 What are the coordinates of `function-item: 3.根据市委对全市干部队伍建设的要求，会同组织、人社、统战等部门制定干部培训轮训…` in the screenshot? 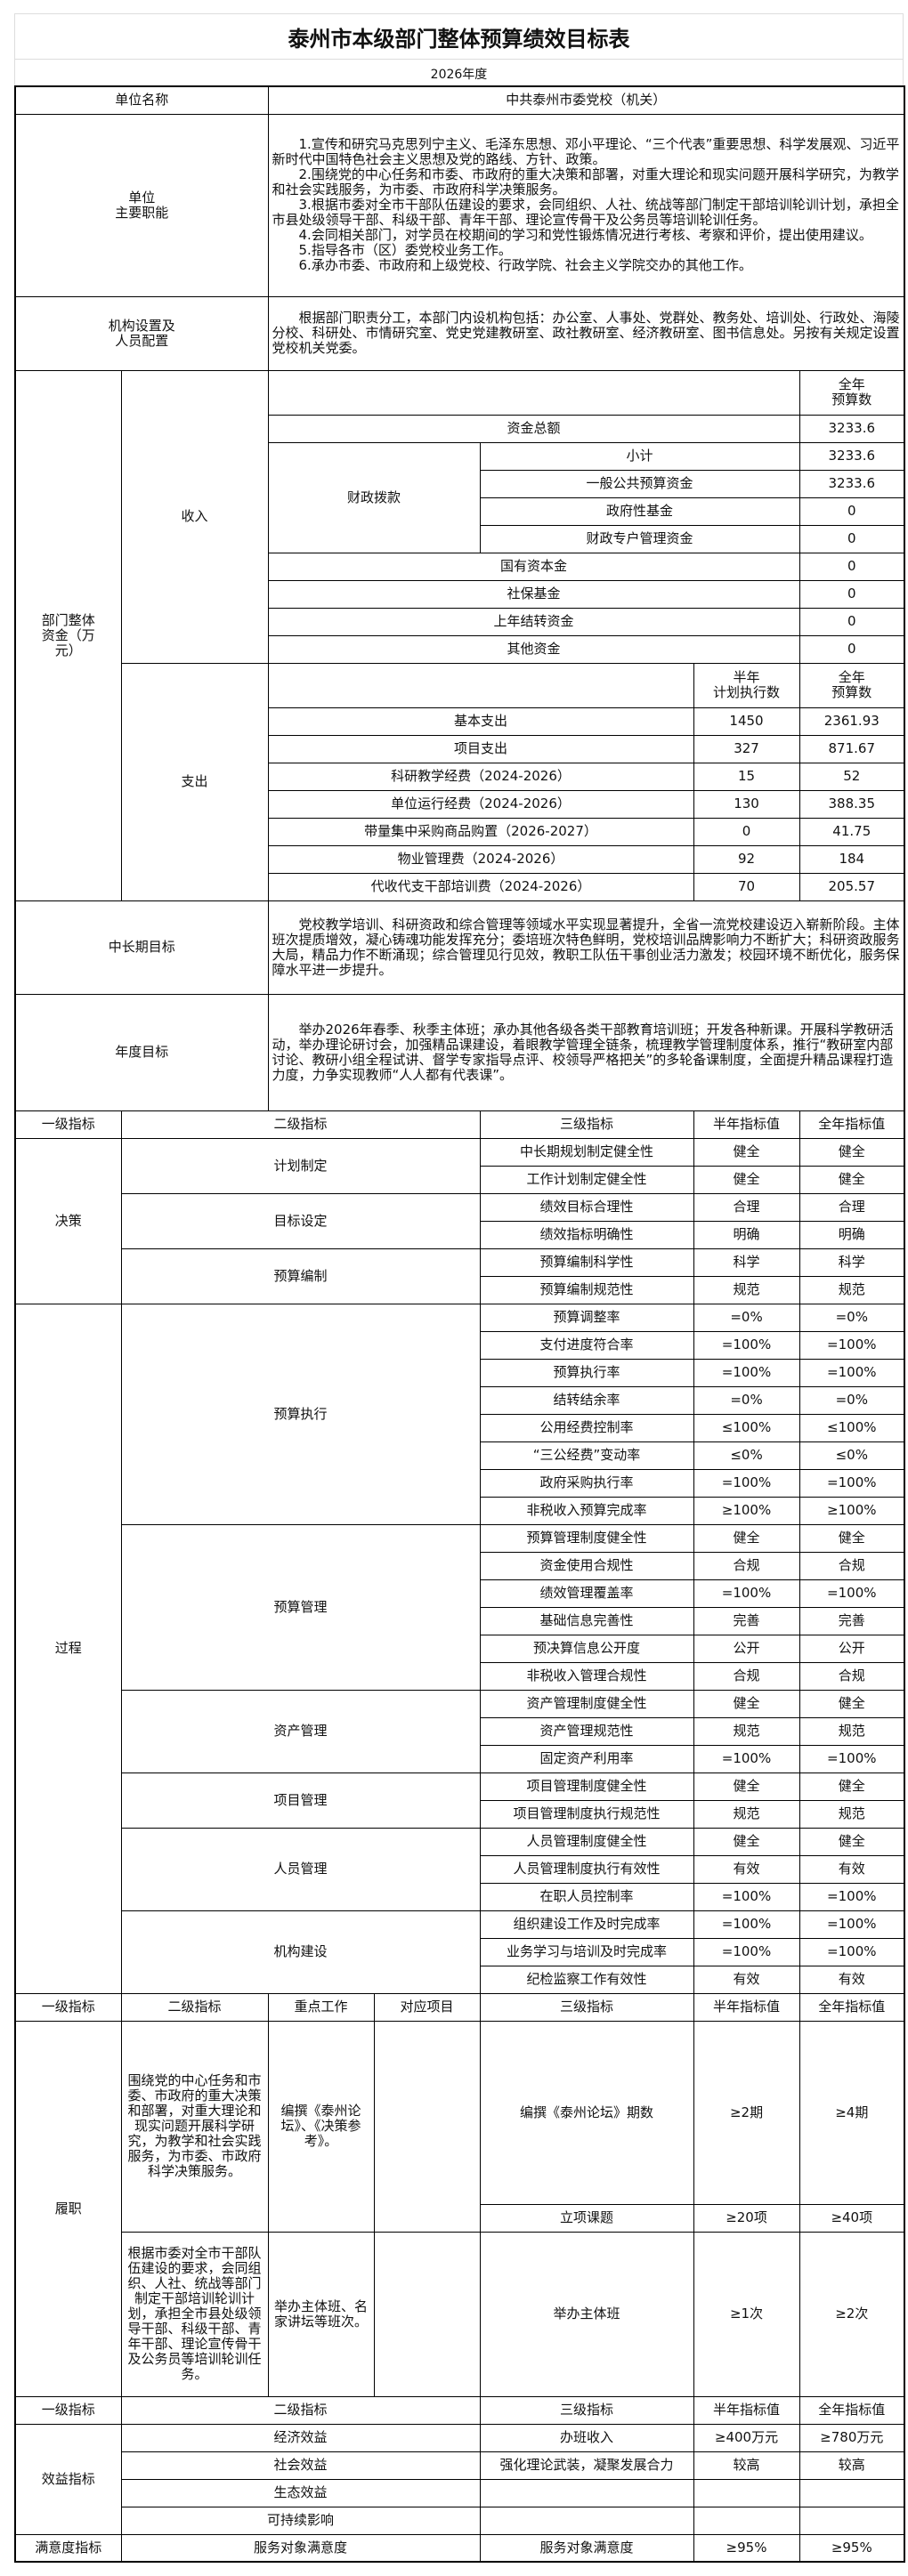 It's located at (585, 212).